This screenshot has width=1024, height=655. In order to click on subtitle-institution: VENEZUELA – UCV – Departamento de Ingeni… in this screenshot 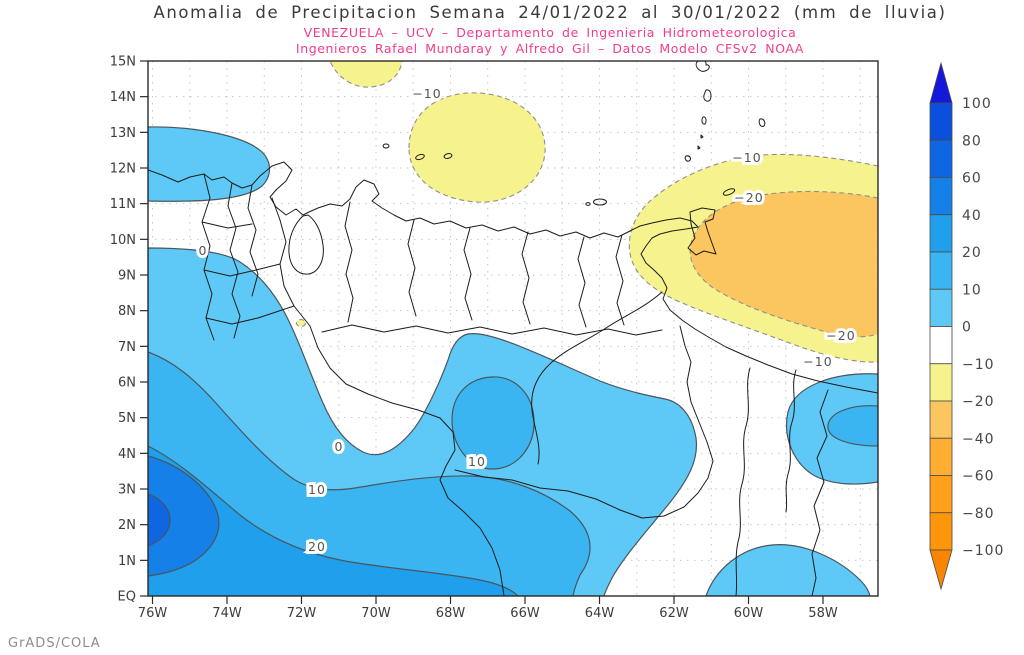, I will do `click(550, 32)`.